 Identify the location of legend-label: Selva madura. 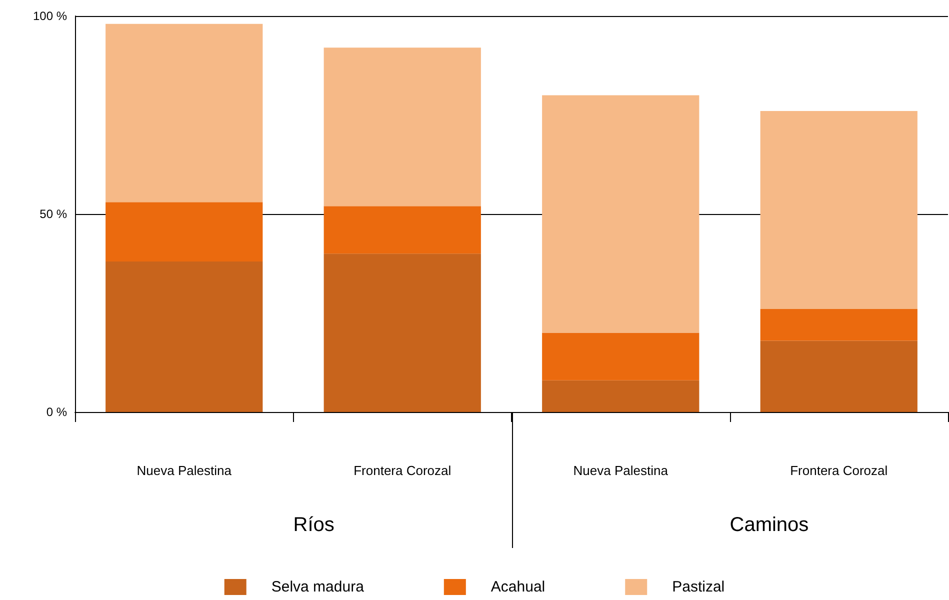
(318, 587).